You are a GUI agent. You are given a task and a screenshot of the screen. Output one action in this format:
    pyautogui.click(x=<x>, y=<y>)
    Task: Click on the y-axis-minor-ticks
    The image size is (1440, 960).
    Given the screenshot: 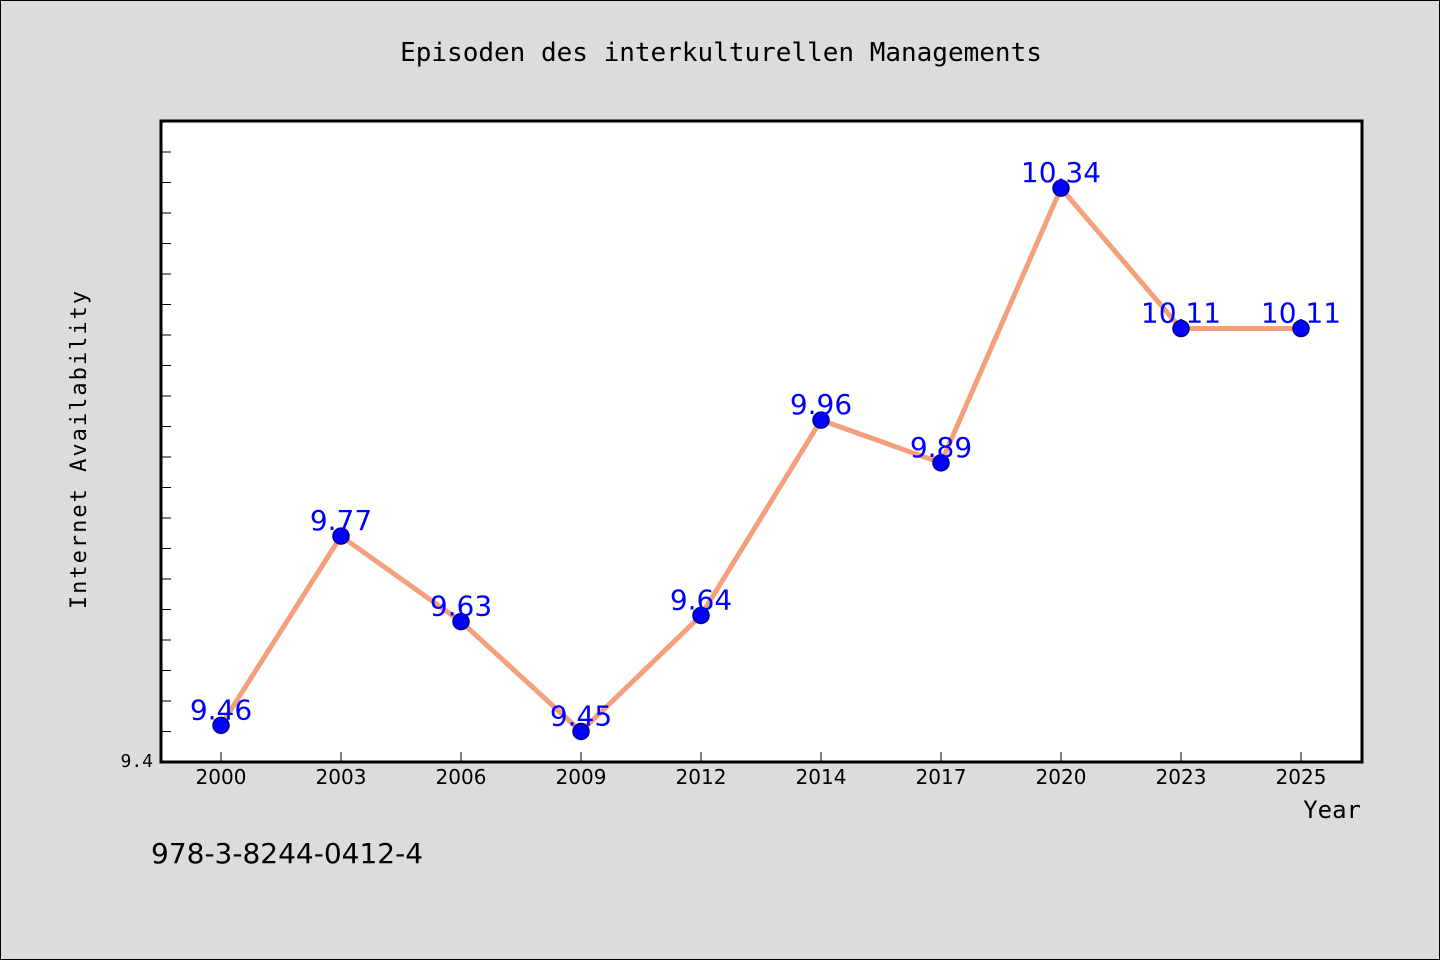 What is the action you would take?
    pyautogui.click(x=166, y=426)
    